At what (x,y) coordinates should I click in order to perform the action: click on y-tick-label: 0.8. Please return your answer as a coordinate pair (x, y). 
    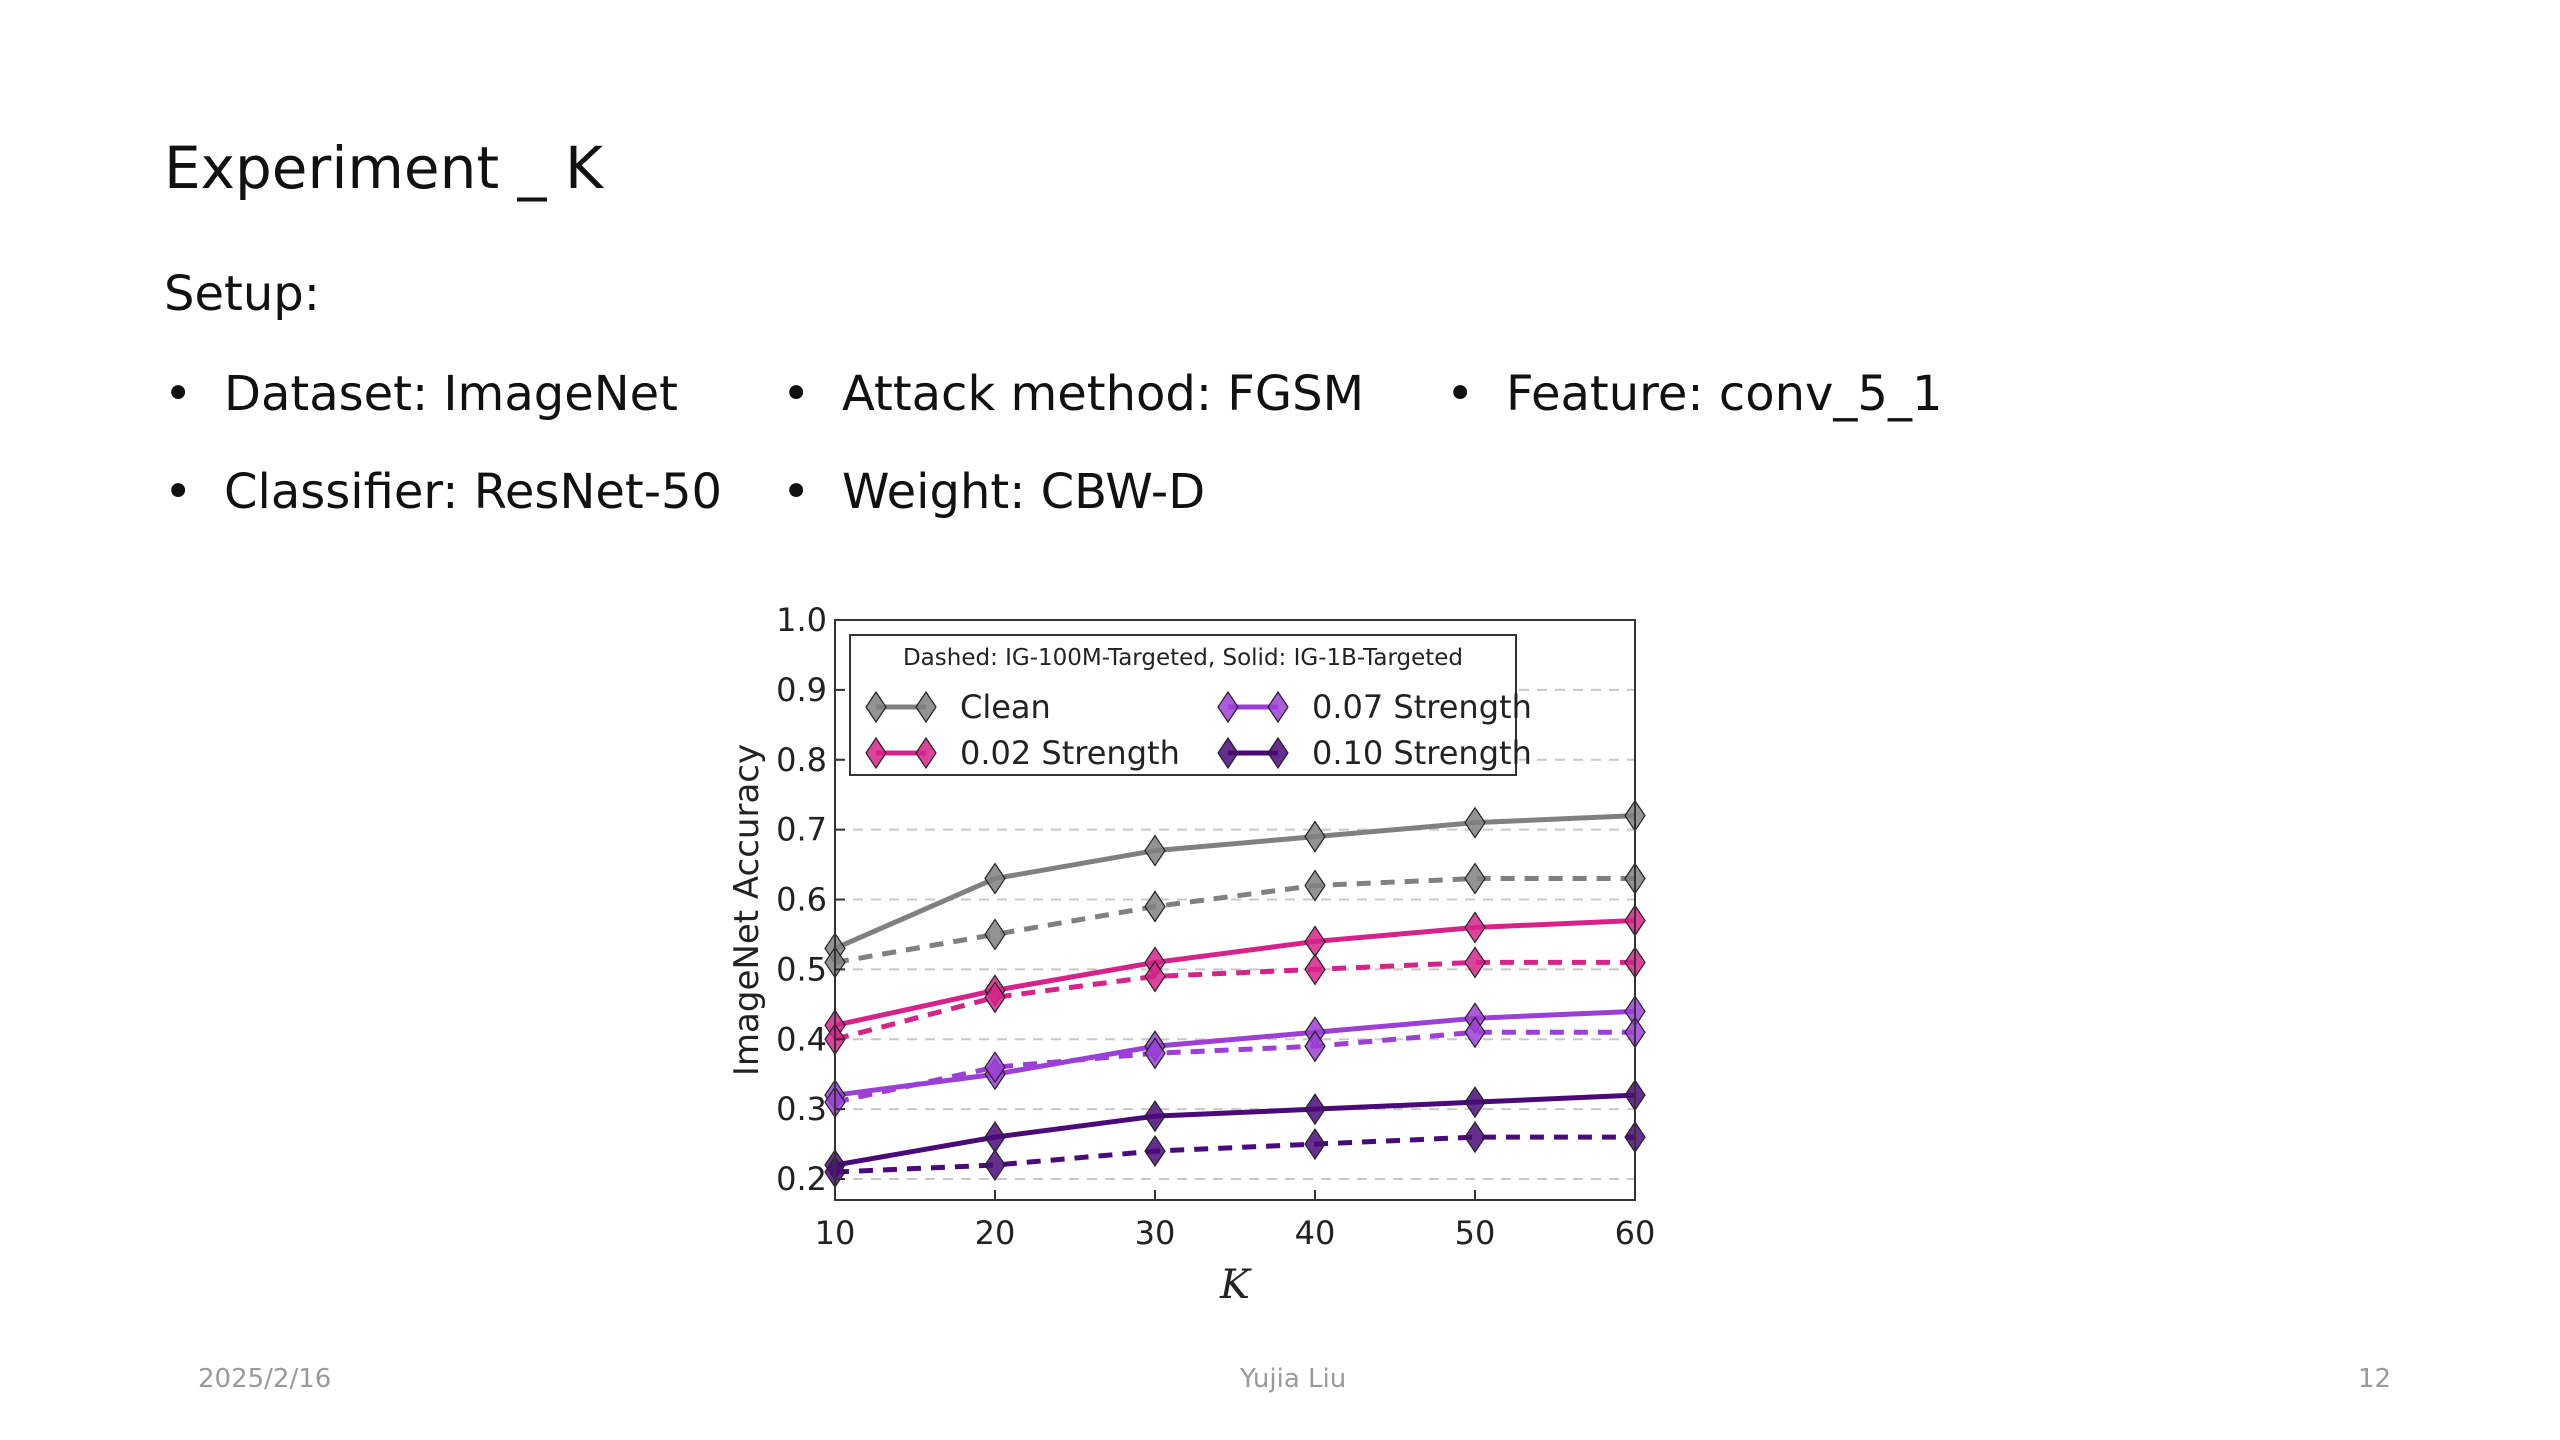
    Looking at the image, I should click on (801, 760).